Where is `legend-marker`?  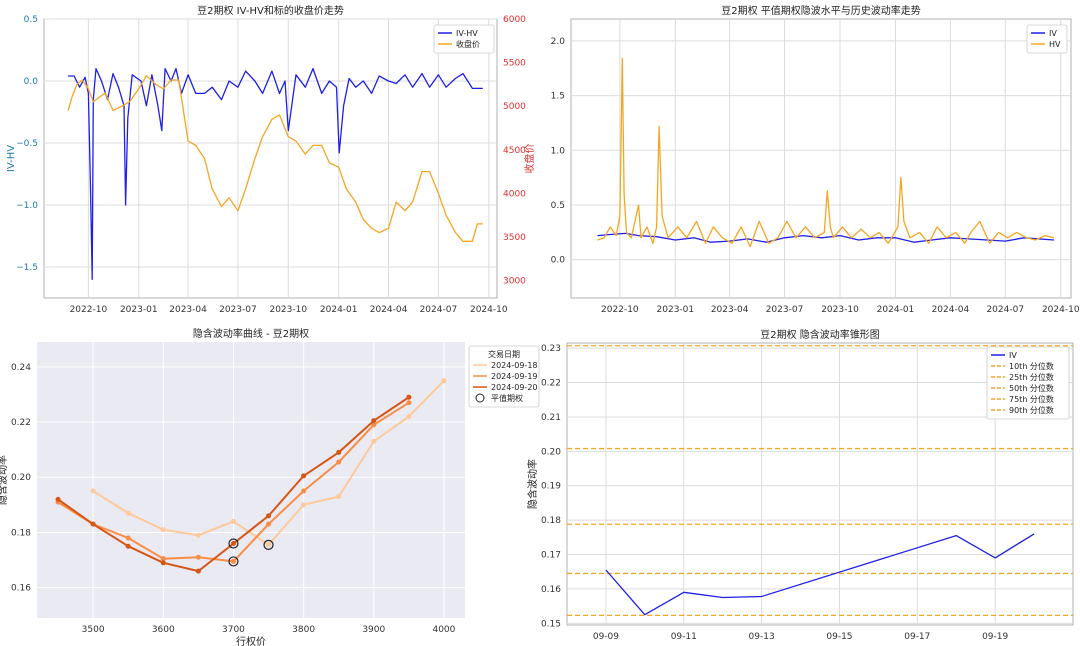
legend-marker is located at coordinates (480, 398).